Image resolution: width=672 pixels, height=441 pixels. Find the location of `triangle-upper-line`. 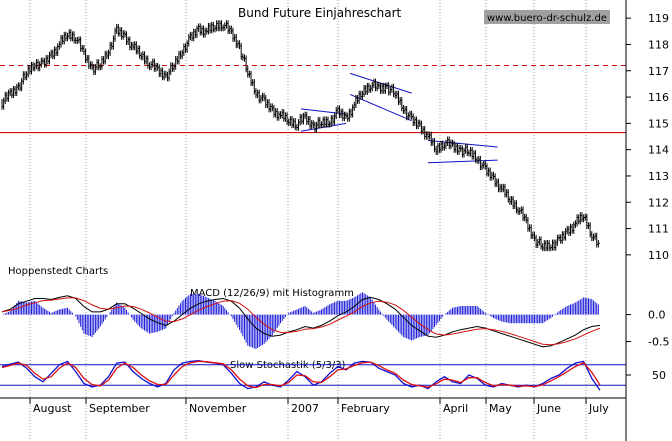

triangle-upper-line is located at coordinates (323, 111).